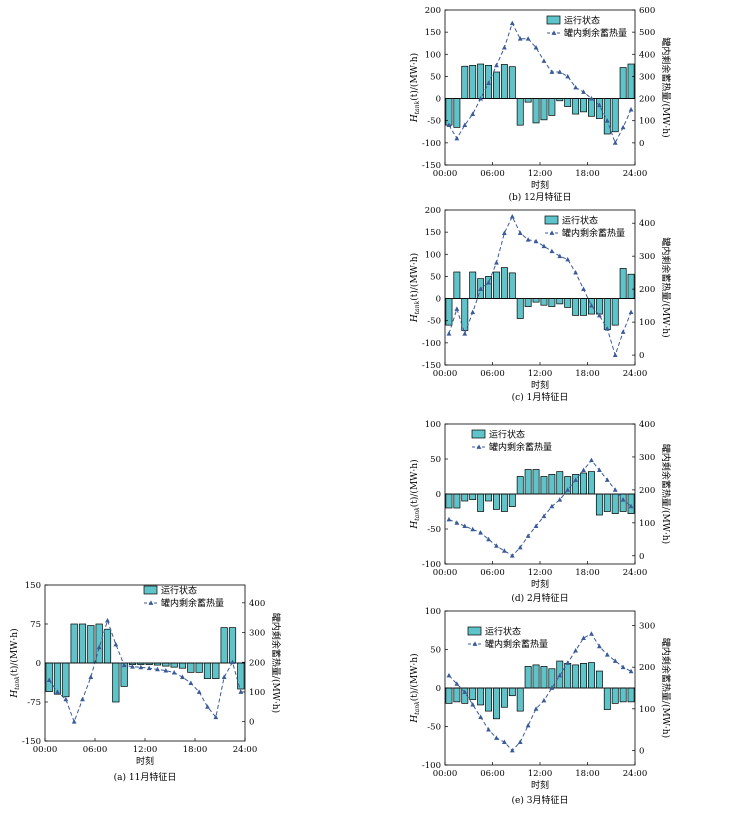 This screenshot has width=732, height=819. What do you see at coordinates (433, 233) in the screenshot?
I see `left-tick-label: 150` at bounding box center [433, 233].